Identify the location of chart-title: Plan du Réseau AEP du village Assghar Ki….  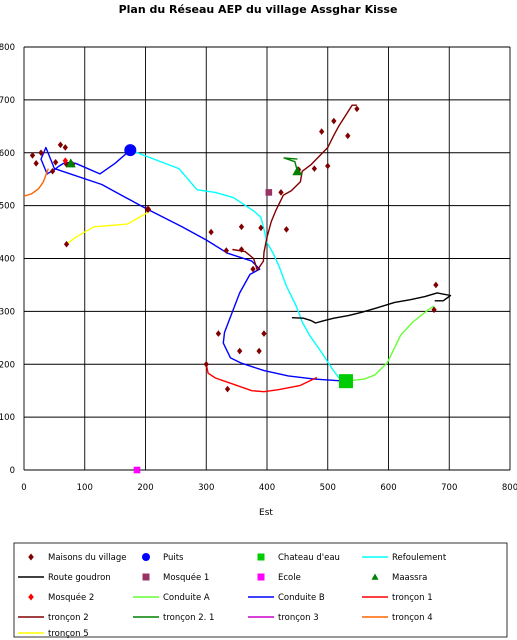
(258, 9).